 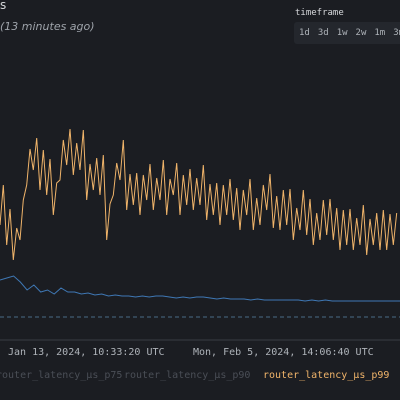 What do you see at coordinates (304, 33) in the screenshot?
I see `timeframe-1d-button: 1d` at bounding box center [304, 33].